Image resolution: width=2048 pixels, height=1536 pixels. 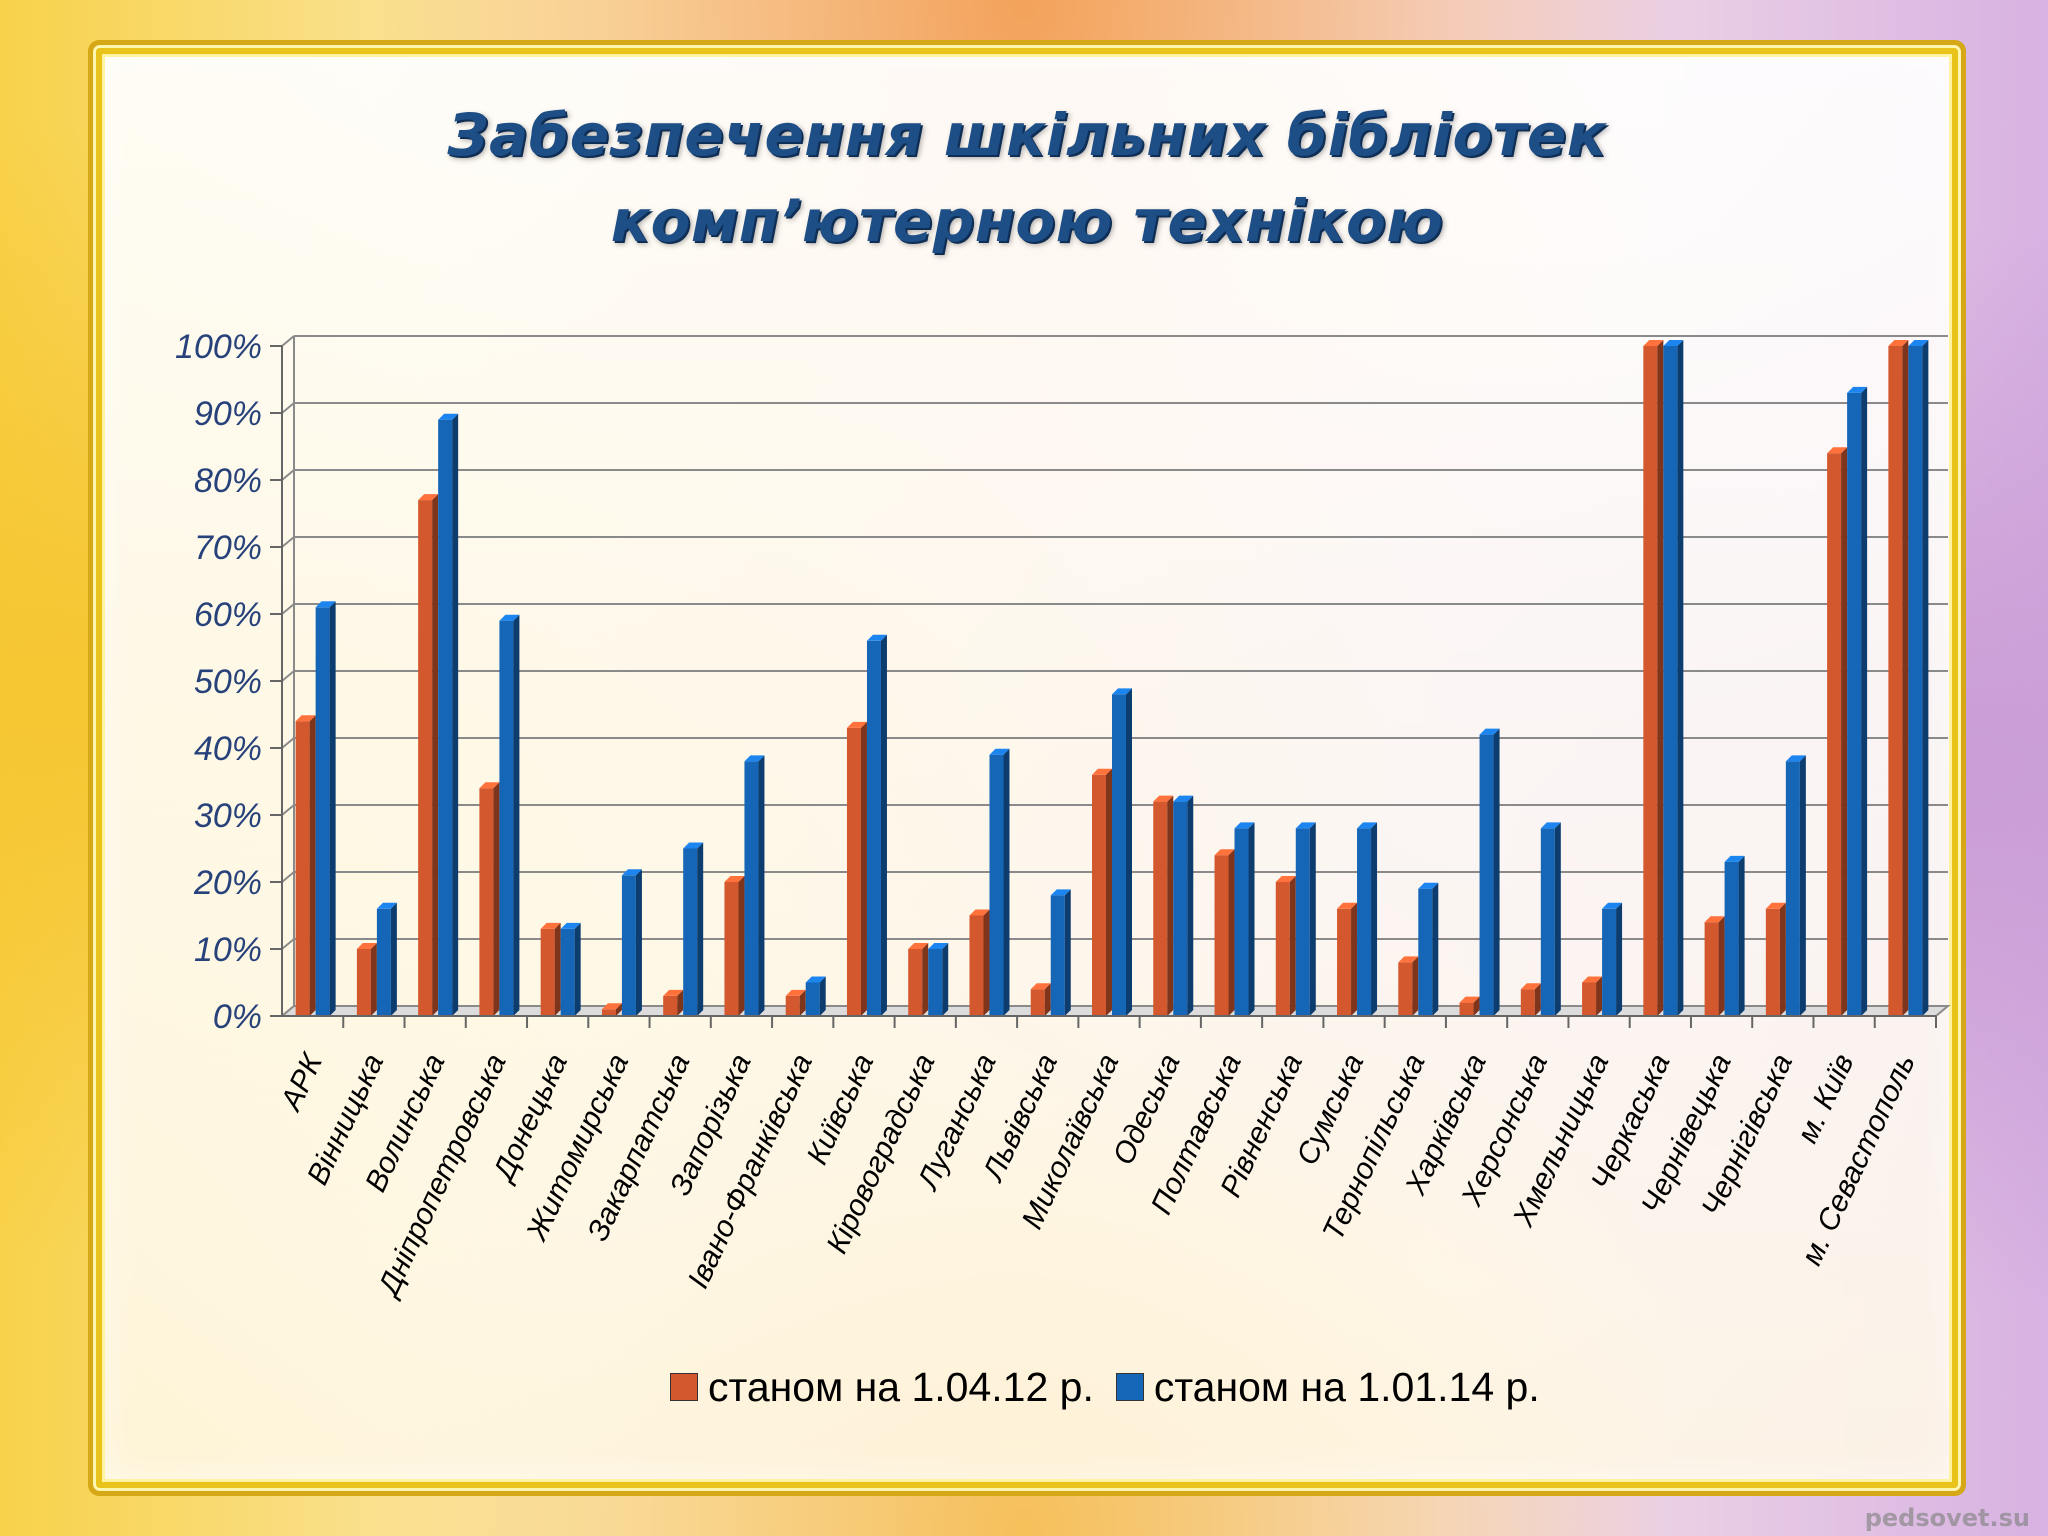 What do you see at coordinates (227, 883) in the screenshot?
I see `y-tick-label: 20%` at bounding box center [227, 883].